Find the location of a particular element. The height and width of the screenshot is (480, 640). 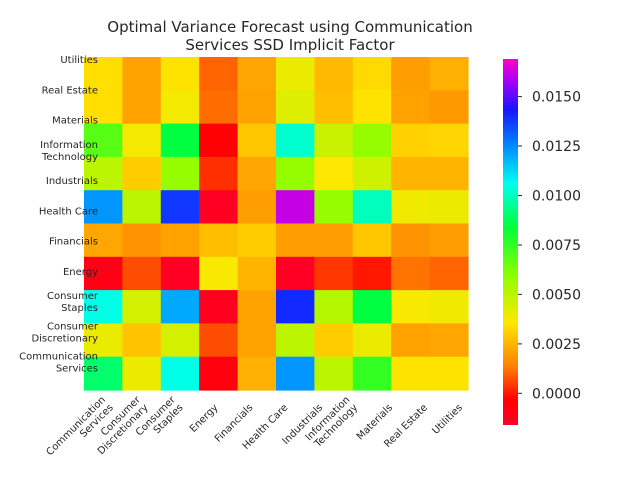

colorbar-tick-label: 0.0025 is located at coordinates (556, 345).